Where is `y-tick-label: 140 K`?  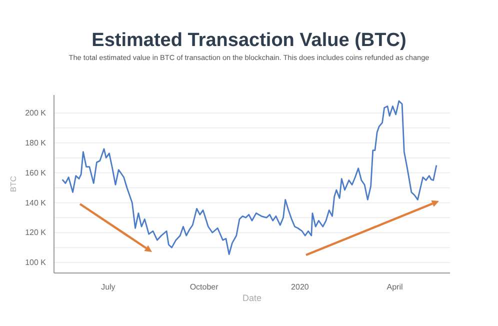 y-tick-label: 140 K is located at coordinates (36, 203).